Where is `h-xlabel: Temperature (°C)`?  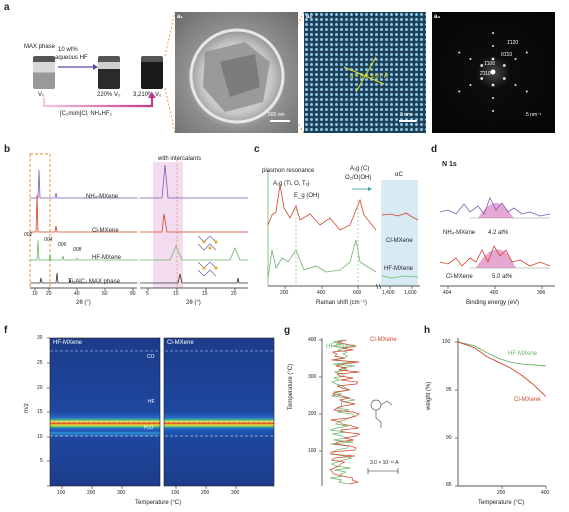
h-xlabel: Temperature (°C) is located at coordinates (501, 503).